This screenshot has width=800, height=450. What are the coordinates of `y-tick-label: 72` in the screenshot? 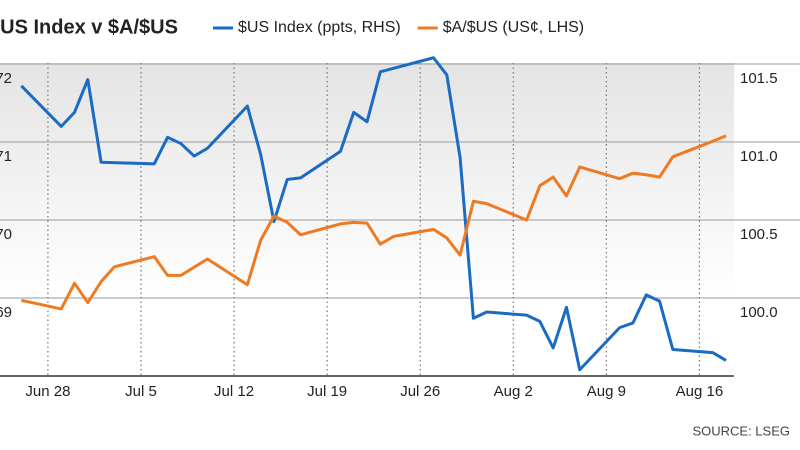 It's located at (6, 78).